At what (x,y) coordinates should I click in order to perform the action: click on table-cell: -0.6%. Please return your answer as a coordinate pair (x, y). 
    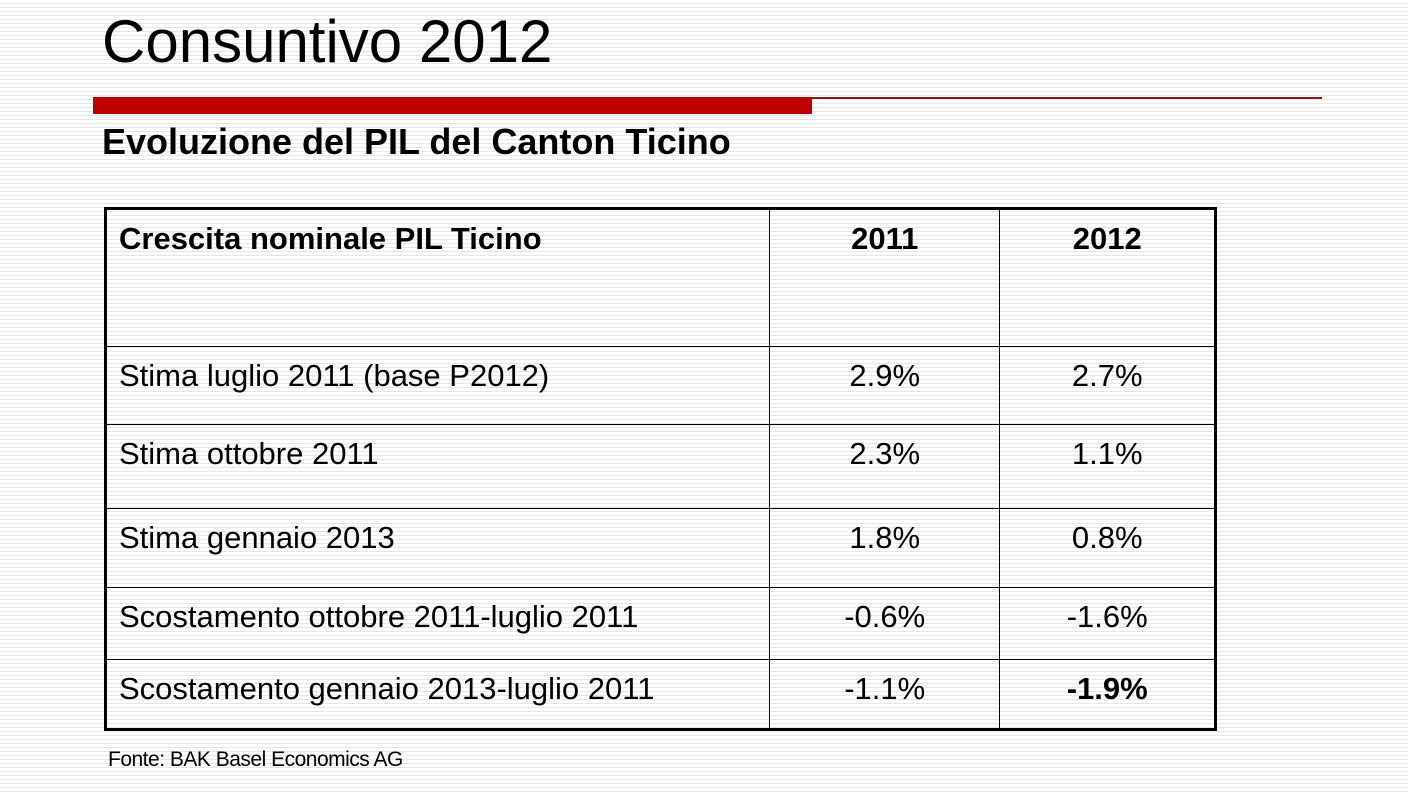
    Looking at the image, I should click on (884, 623).